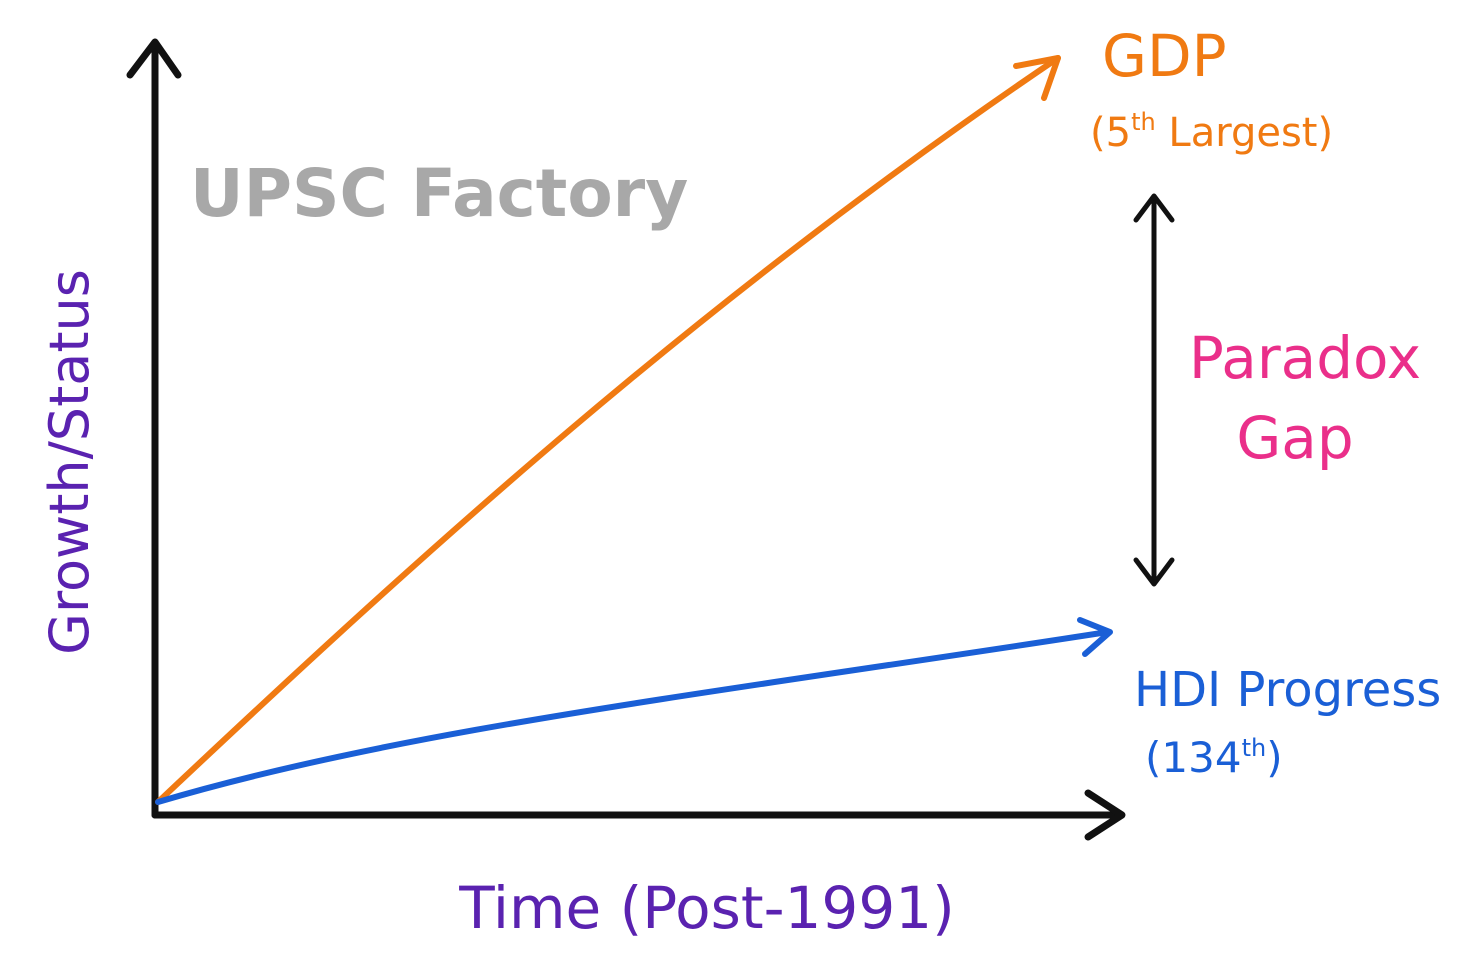 This screenshot has width=1474, height=968. I want to click on paradox-label: Paradox, so click(1305, 358).